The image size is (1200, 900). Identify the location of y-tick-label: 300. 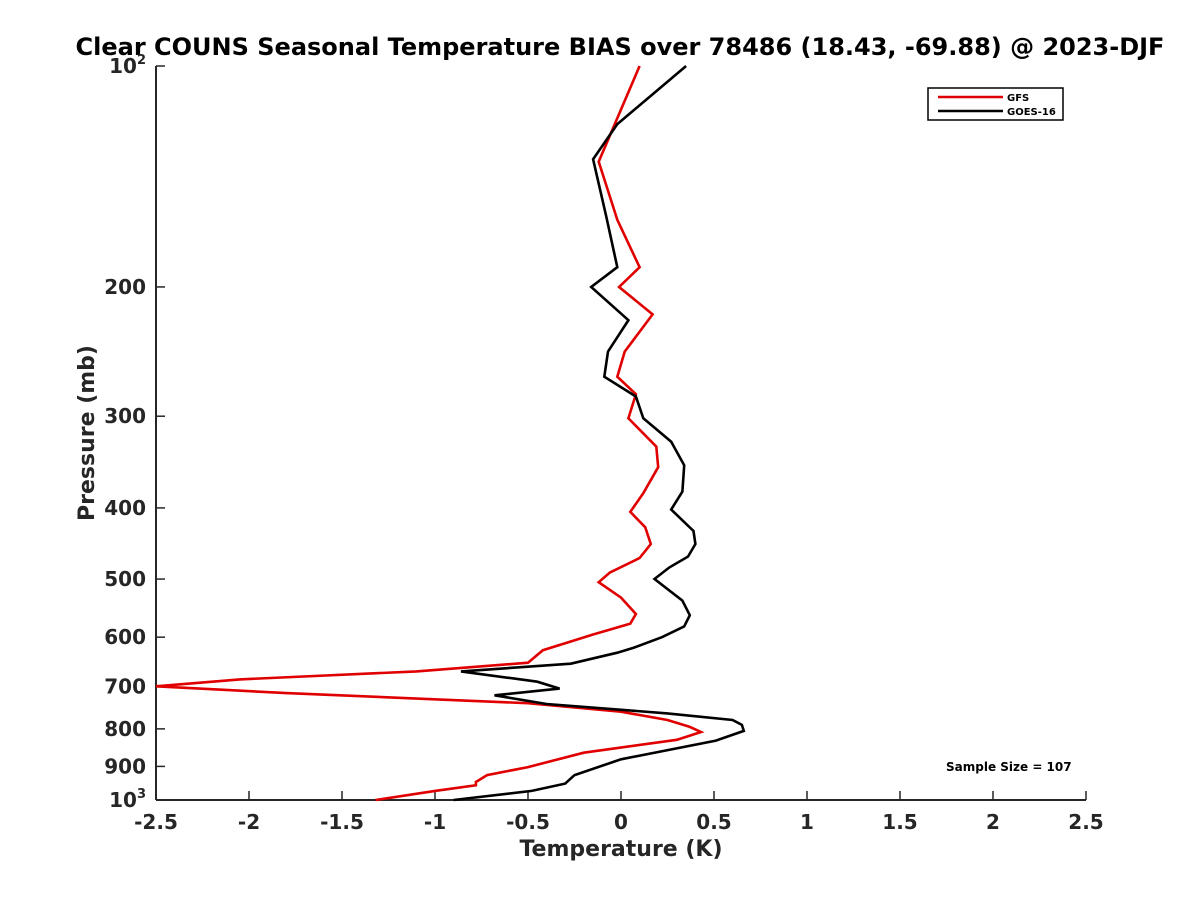
(125, 416).